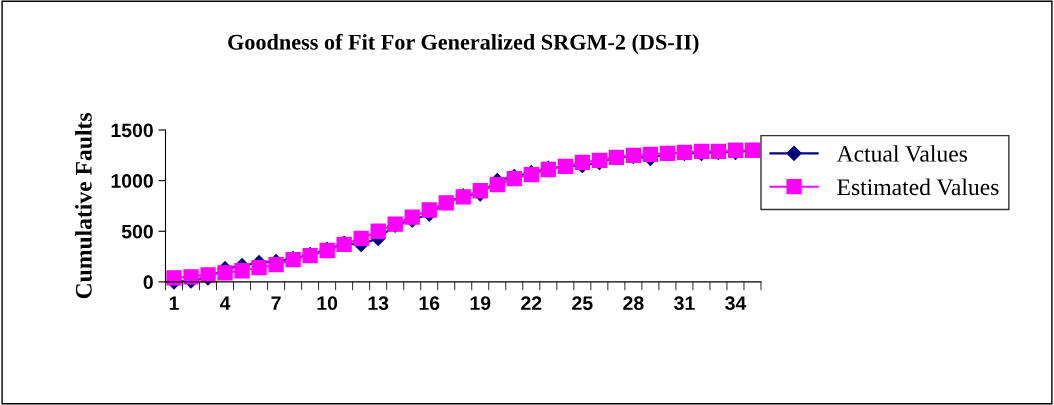  Describe the element at coordinates (132, 181) in the screenshot. I see `y-tick-label: 1000` at that location.